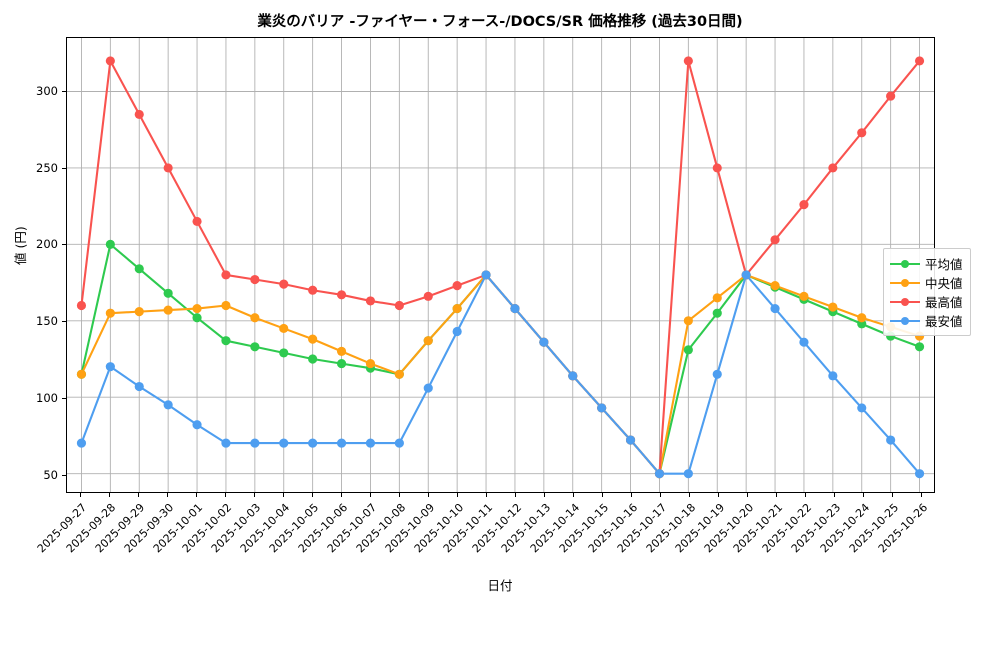 This screenshot has height=652, width=1000. What do you see at coordinates (47, 397) in the screenshot?
I see `y-tick-label: 100` at bounding box center [47, 397].